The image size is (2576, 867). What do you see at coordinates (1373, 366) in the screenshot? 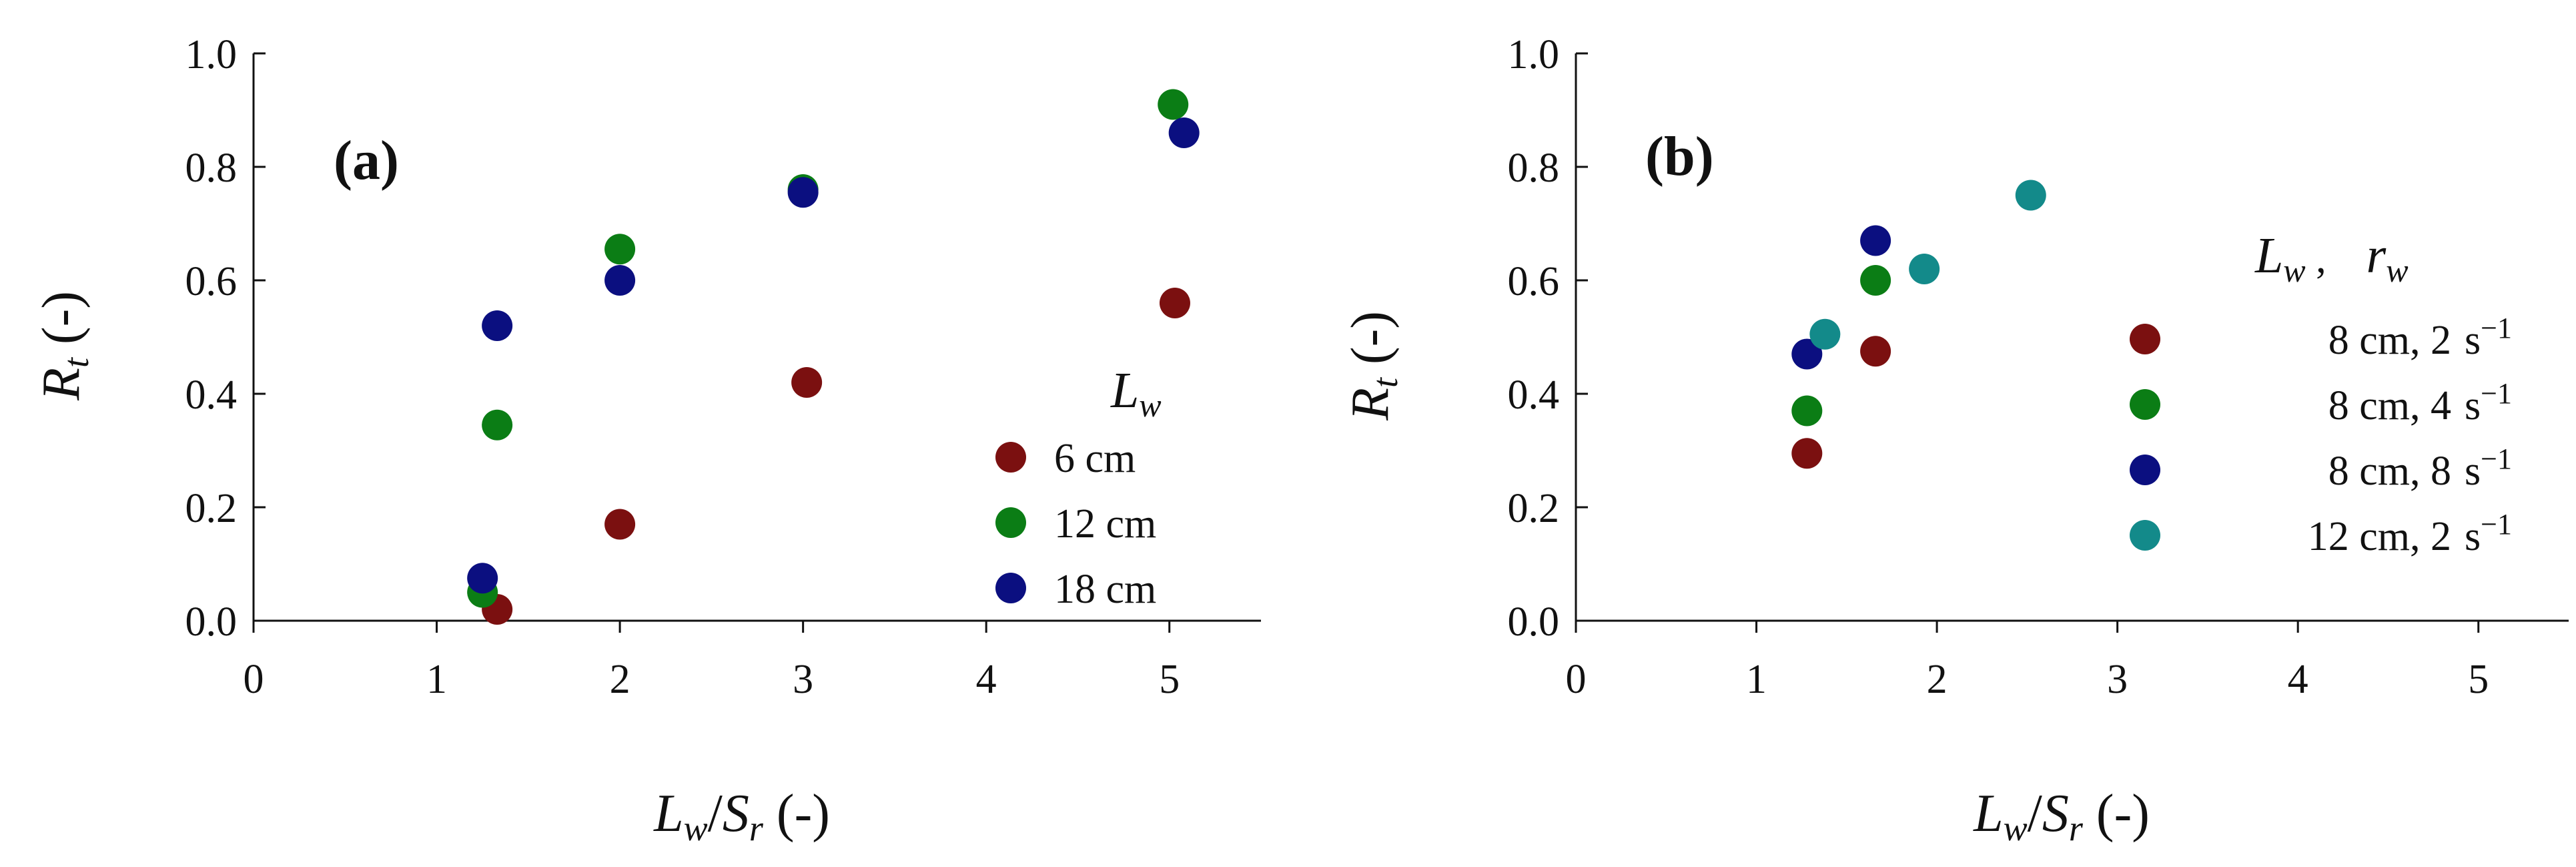
I see `panel-b-y-axis-label: Rt (-)` at bounding box center [1373, 366].